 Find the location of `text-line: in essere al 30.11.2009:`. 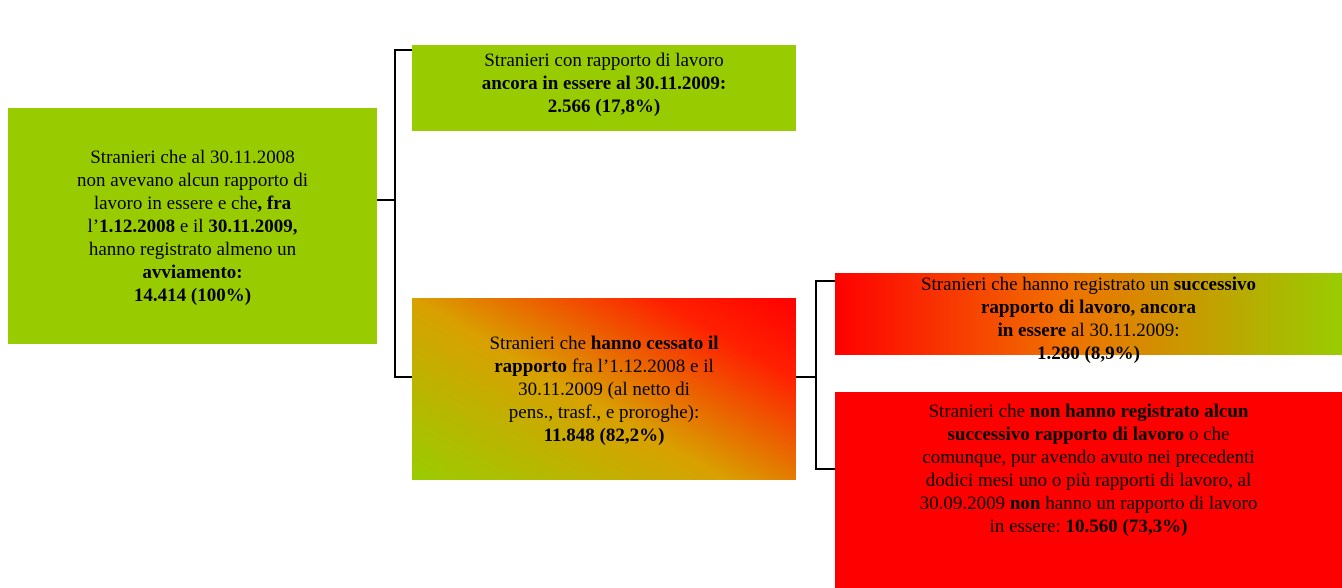

text-line: in essere al 30.11.2009: is located at coordinates (1088, 330).